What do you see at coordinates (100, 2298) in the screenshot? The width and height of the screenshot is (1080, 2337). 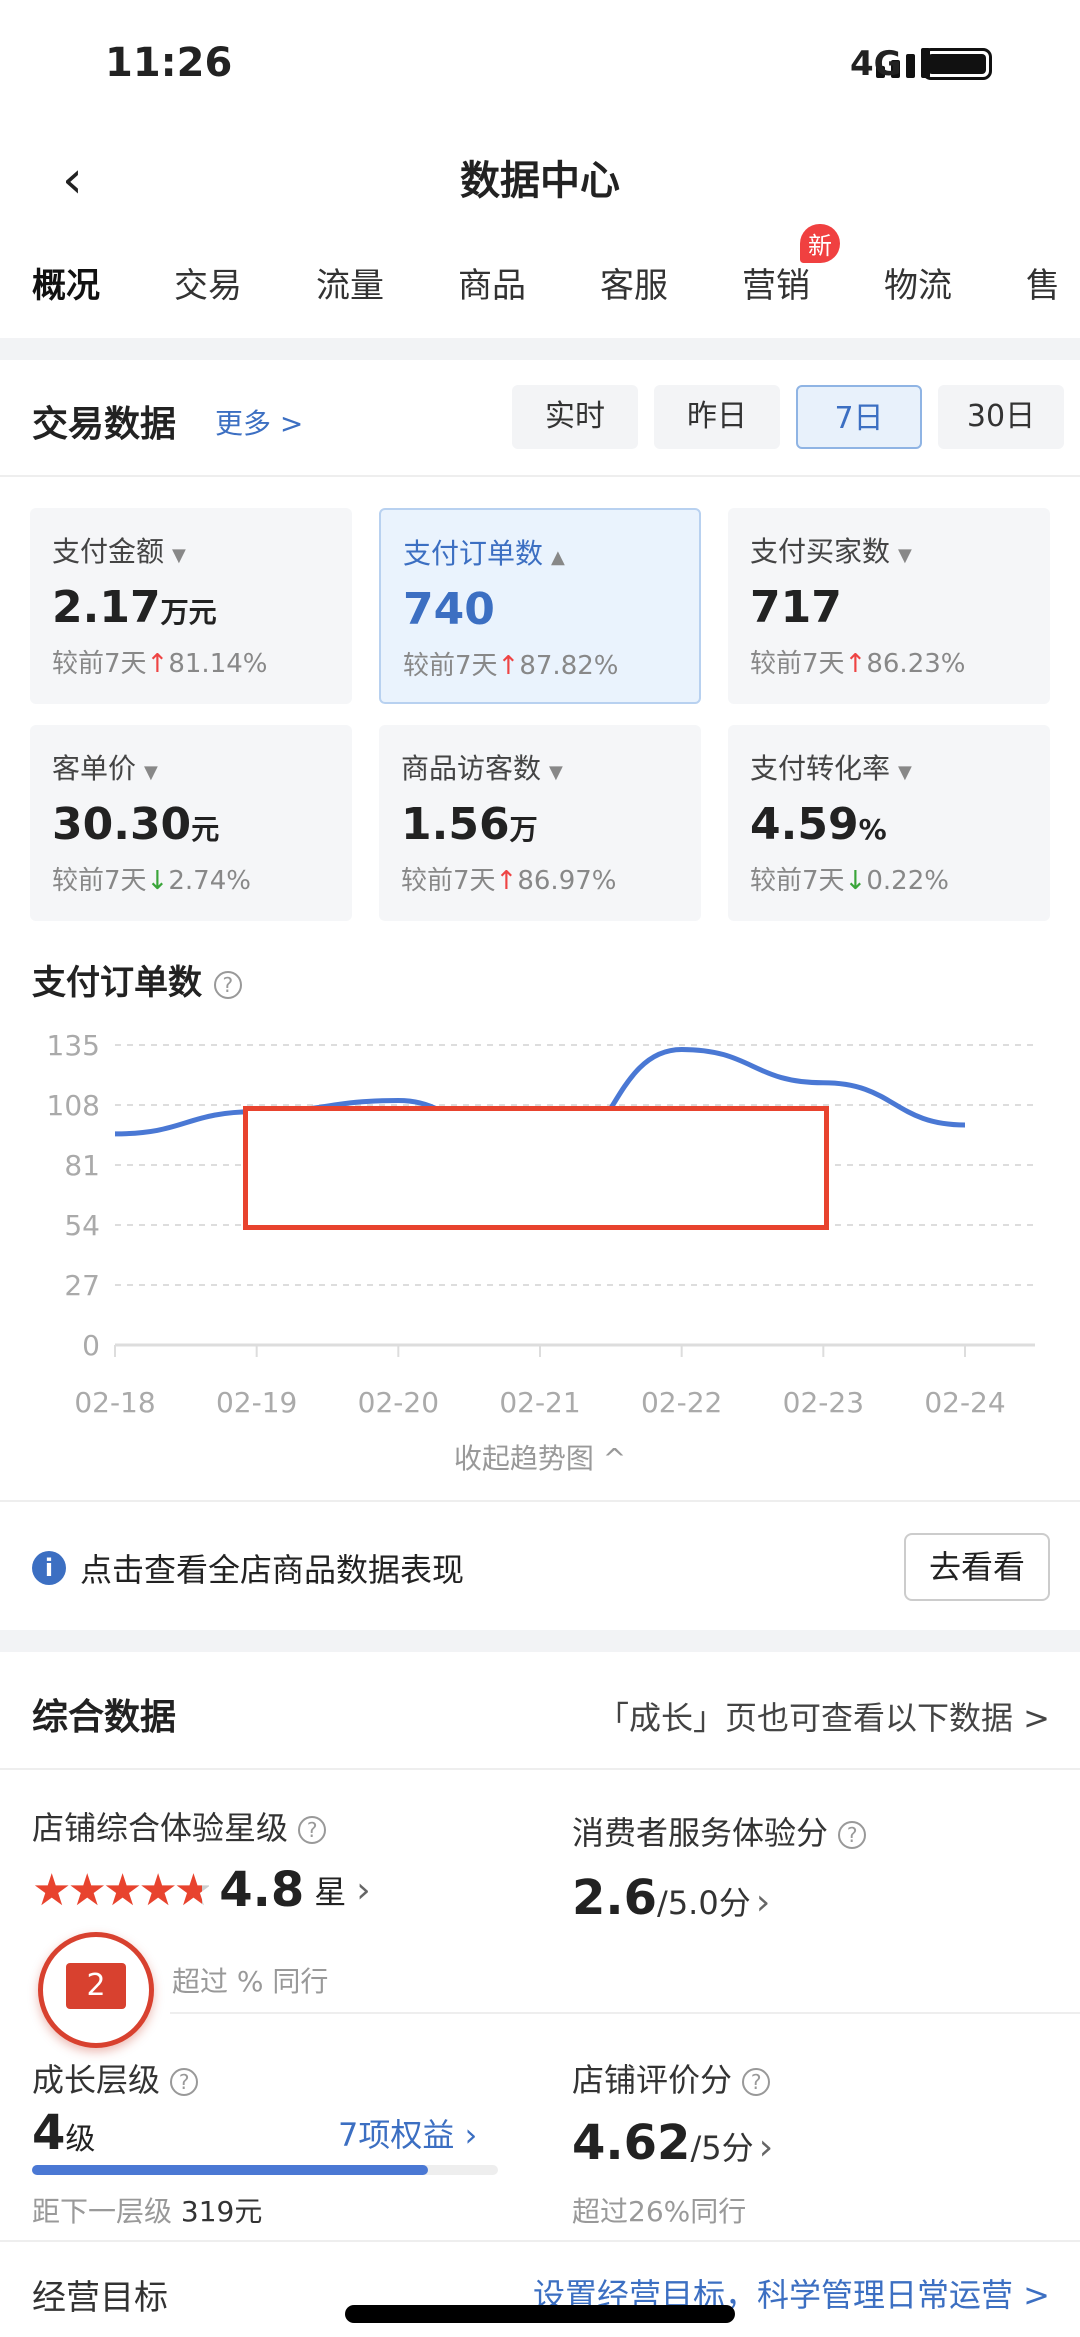 I see `goal-label: 经营目标` at bounding box center [100, 2298].